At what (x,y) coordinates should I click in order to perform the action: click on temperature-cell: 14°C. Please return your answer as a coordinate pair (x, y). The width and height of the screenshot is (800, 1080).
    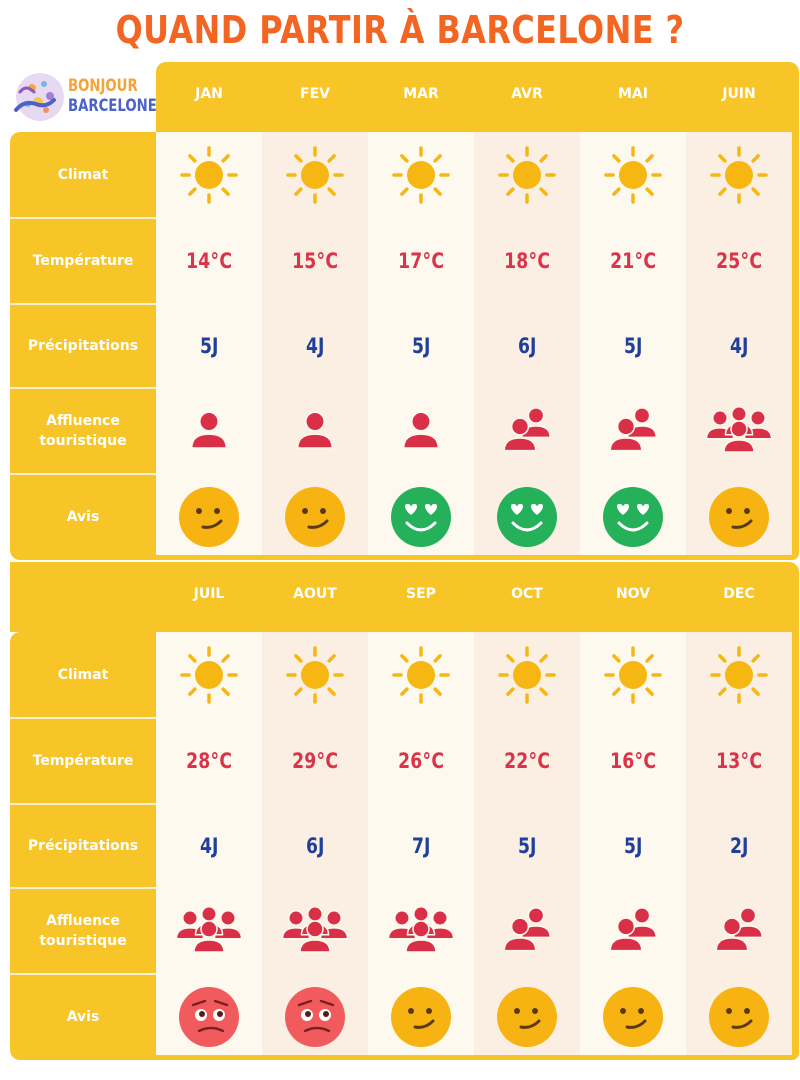
    Looking at the image, I should click on (209, 261).